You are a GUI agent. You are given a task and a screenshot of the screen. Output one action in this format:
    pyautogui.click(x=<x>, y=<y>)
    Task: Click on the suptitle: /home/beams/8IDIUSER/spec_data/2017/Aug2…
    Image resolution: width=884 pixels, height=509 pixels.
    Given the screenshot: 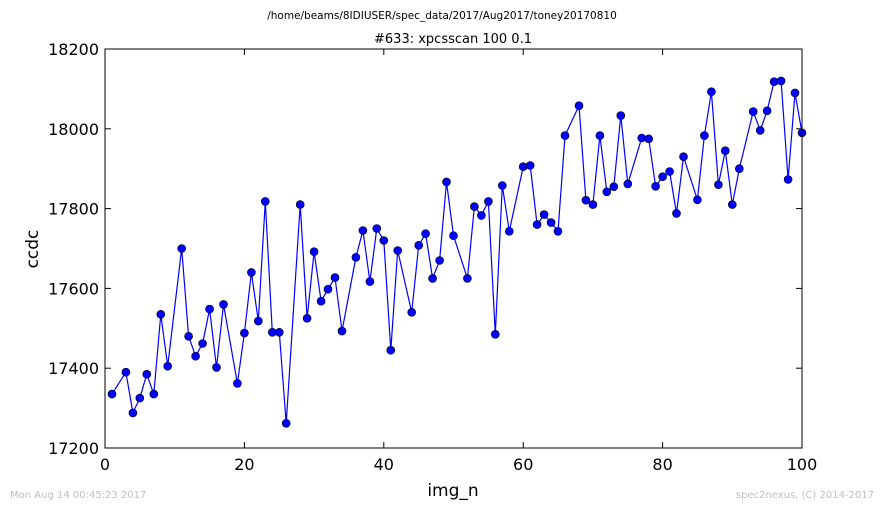 What is the action you would take?
    pyautogui.click(x=442, y=16)
    